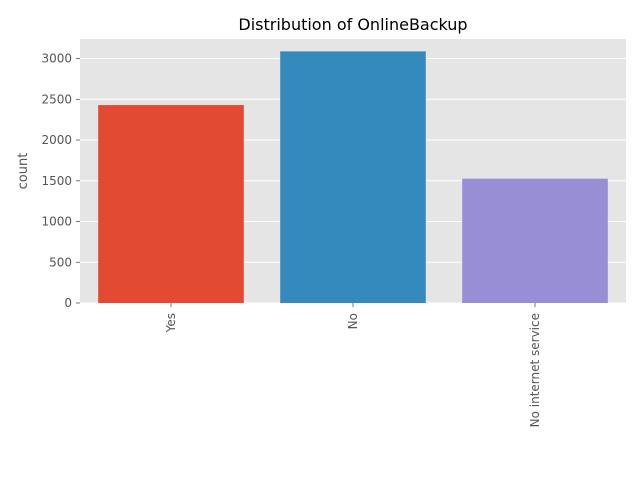 This screenshot has width=640, height=480. I want to click on bar-no-internet-service, so click(535, 240).